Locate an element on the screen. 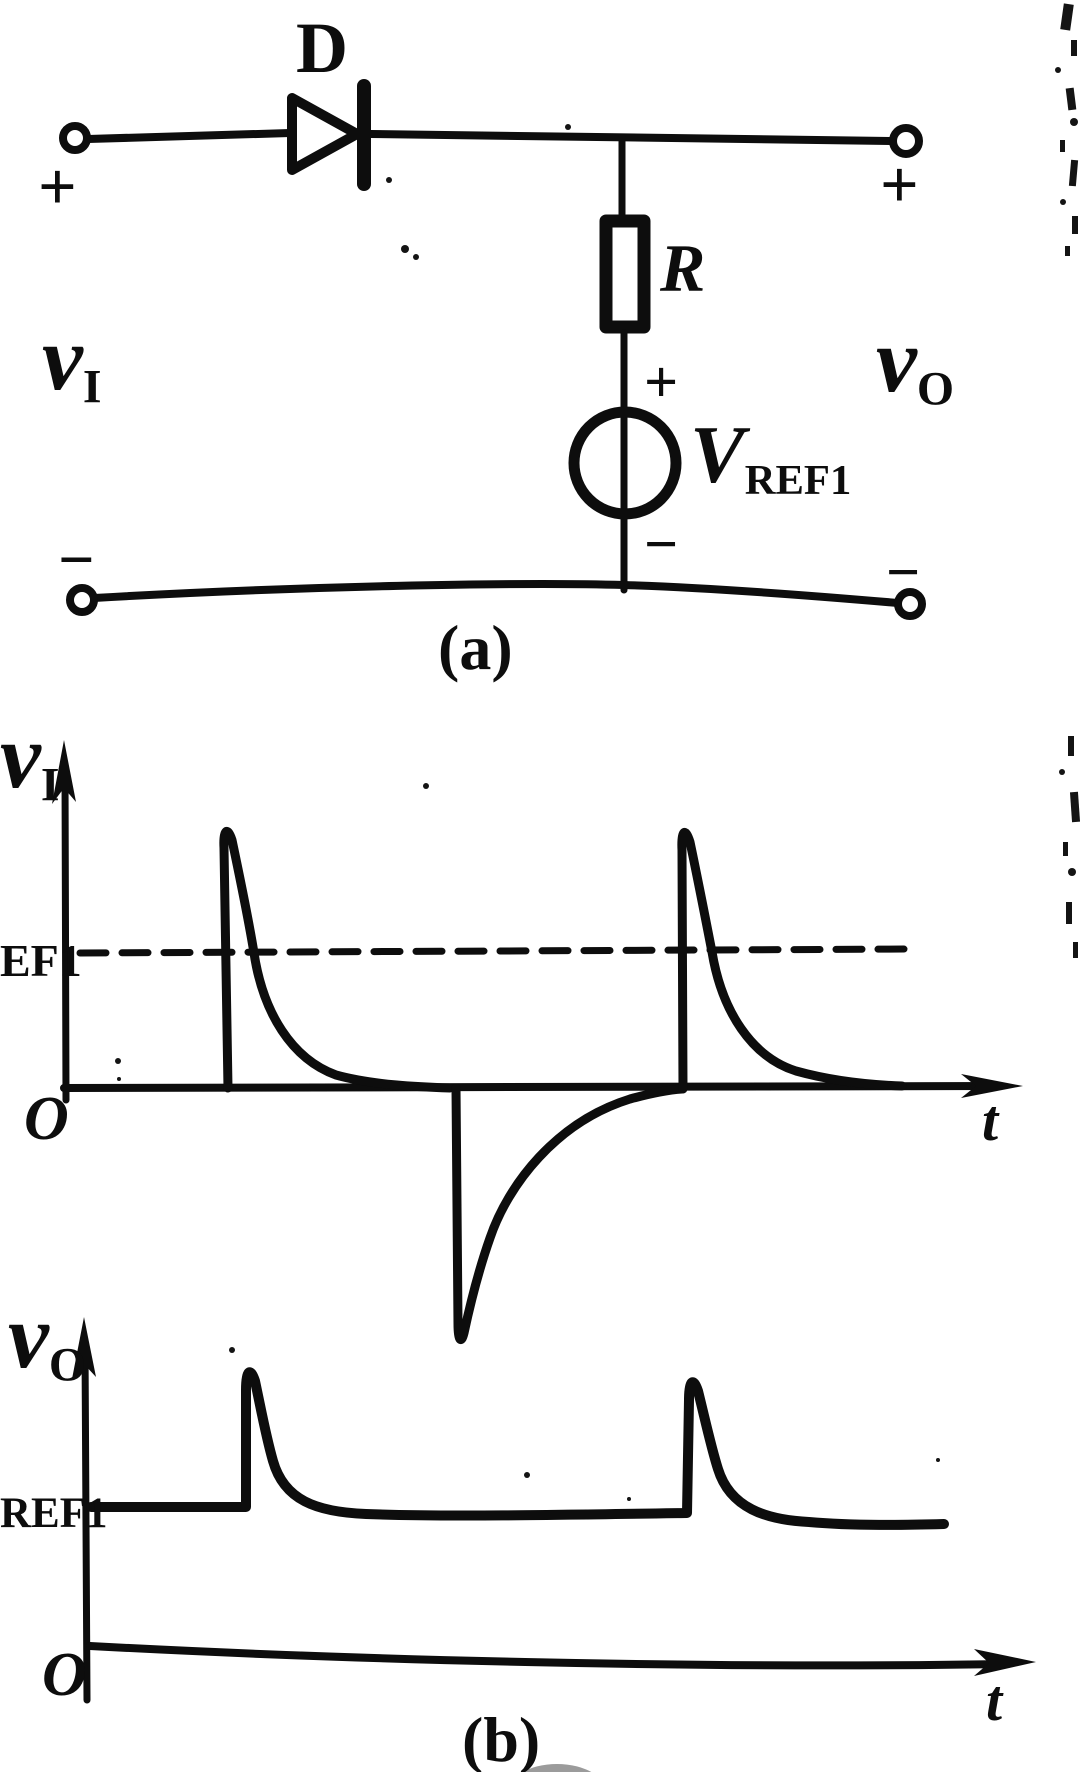  input-bottom-terminal is located at coordinates (82, 600).